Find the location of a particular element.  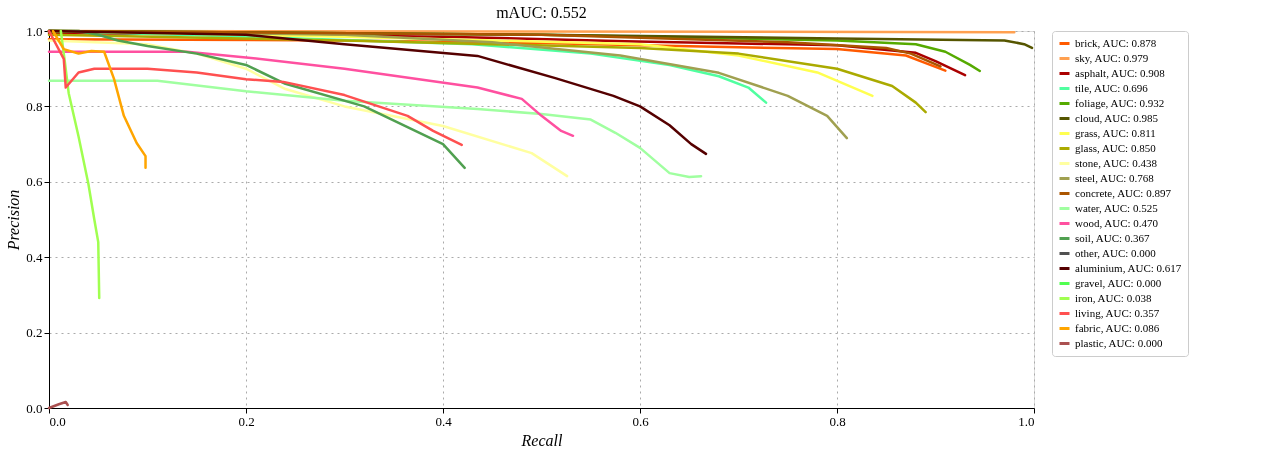

legend-label: plastic, AUC: 0.000 is located at coordinates (1119, 342).